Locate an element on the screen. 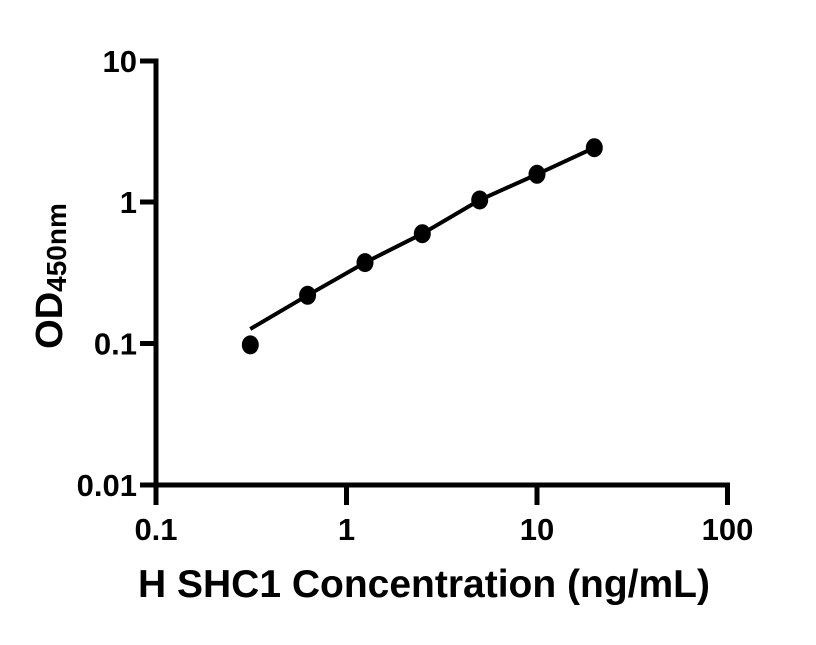 The width and height of the screenshot is (816, 645). x-tick-label-1: 1 is located at coordinates (346, 529).